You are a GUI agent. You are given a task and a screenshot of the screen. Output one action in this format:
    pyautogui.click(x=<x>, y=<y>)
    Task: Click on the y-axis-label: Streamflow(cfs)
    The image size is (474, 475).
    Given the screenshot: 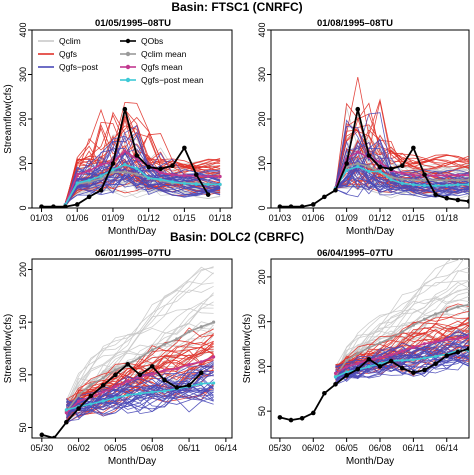 What is the action you would take?
    pyautogui.click(x=8, y=348)
    